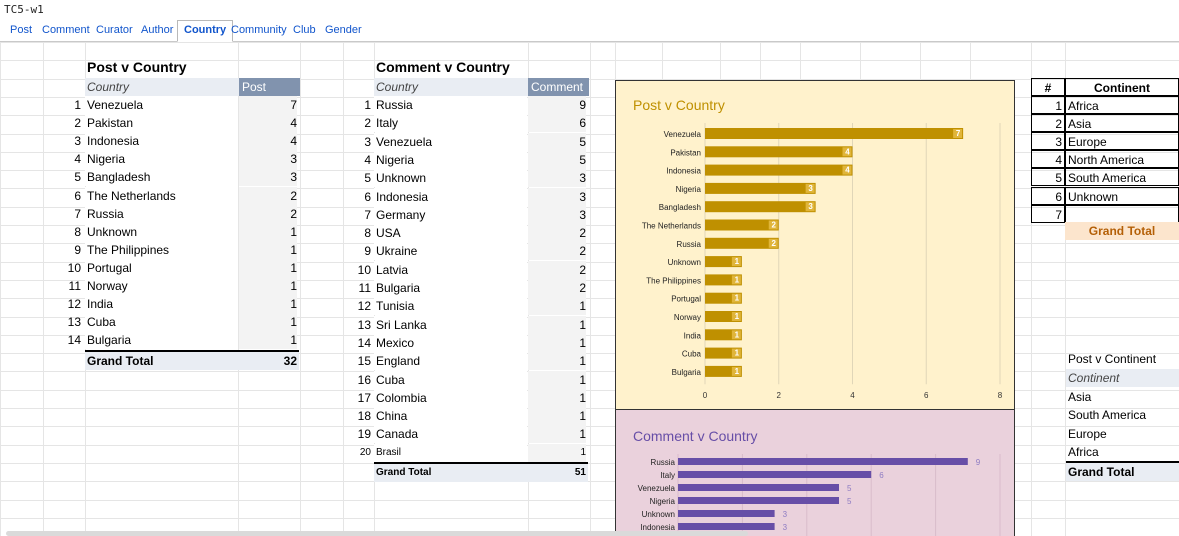 The image size is (1179, 536). What do you see at coordinates (259, 30) in the screenshot?
I see `tab-community: Community` at bounding box center [259, 30].